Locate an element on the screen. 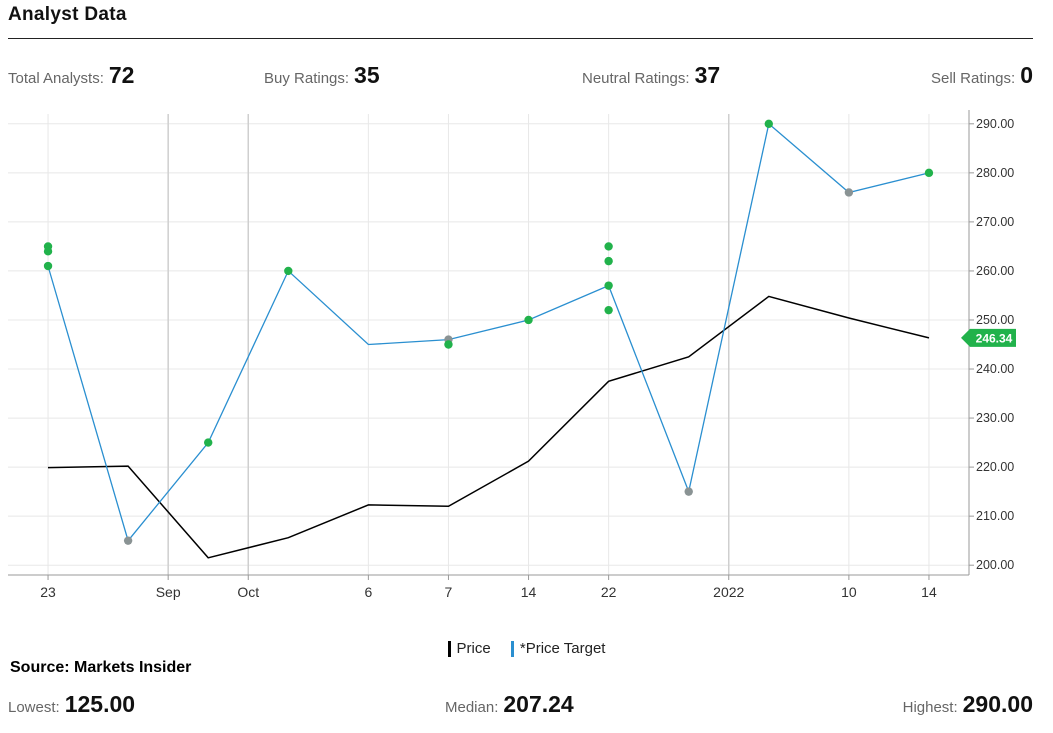 The height and width of the screenshot is (733, 1053). y-tick-label: 260.00 is located at coordinates (995, 271).